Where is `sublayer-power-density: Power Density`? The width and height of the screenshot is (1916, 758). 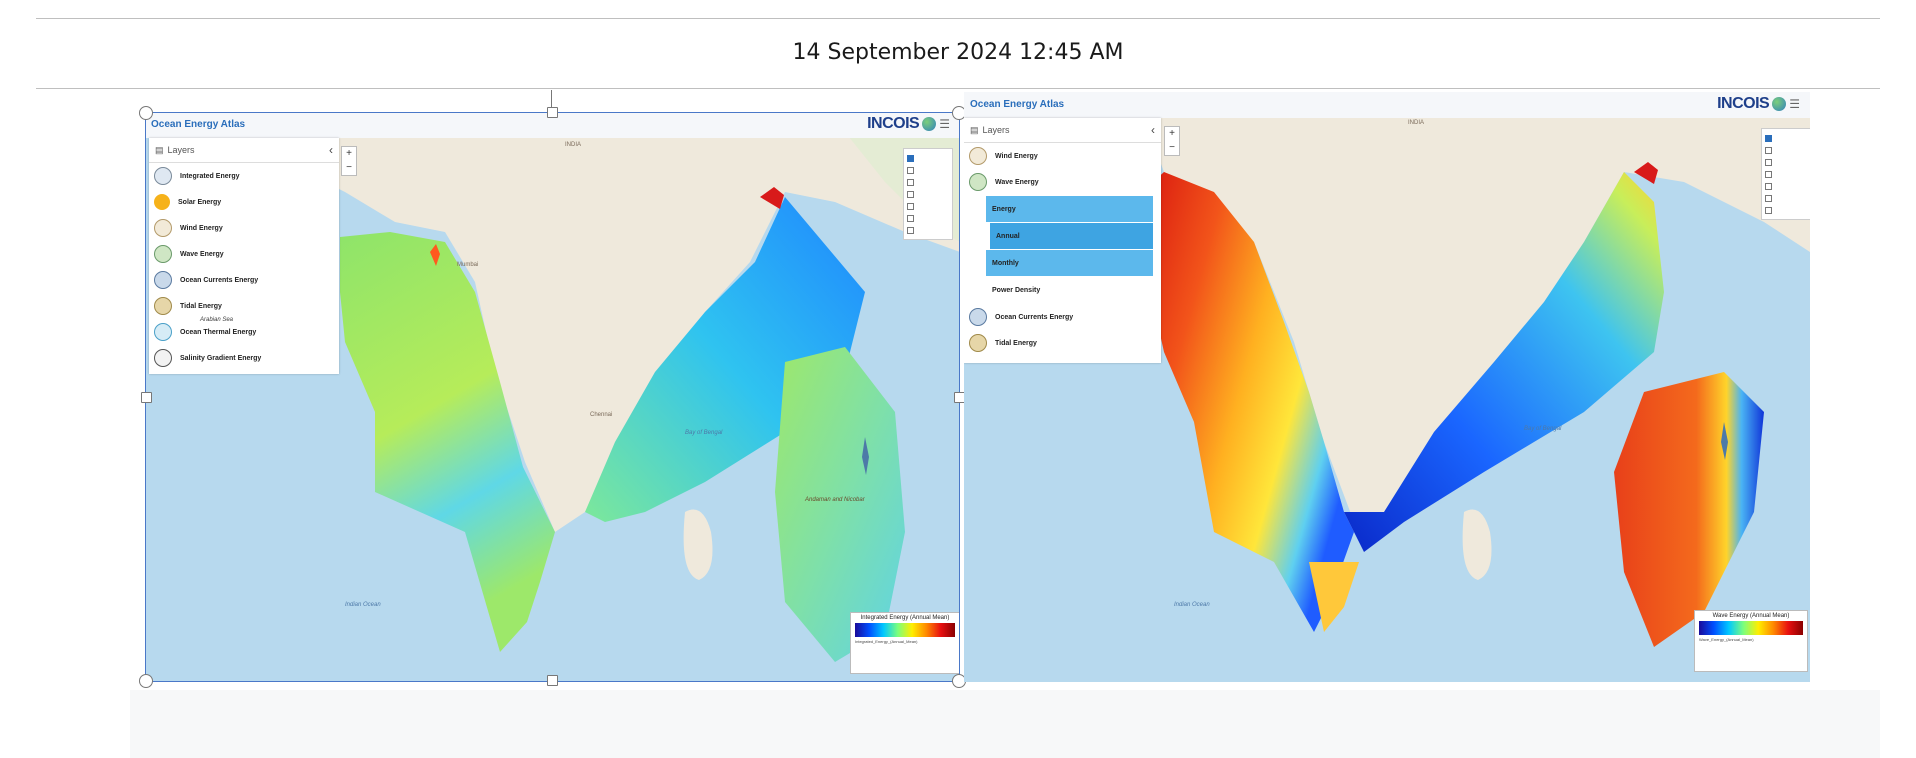
sublayer-power-density: Power Density is located at coordinates (1016, 290).